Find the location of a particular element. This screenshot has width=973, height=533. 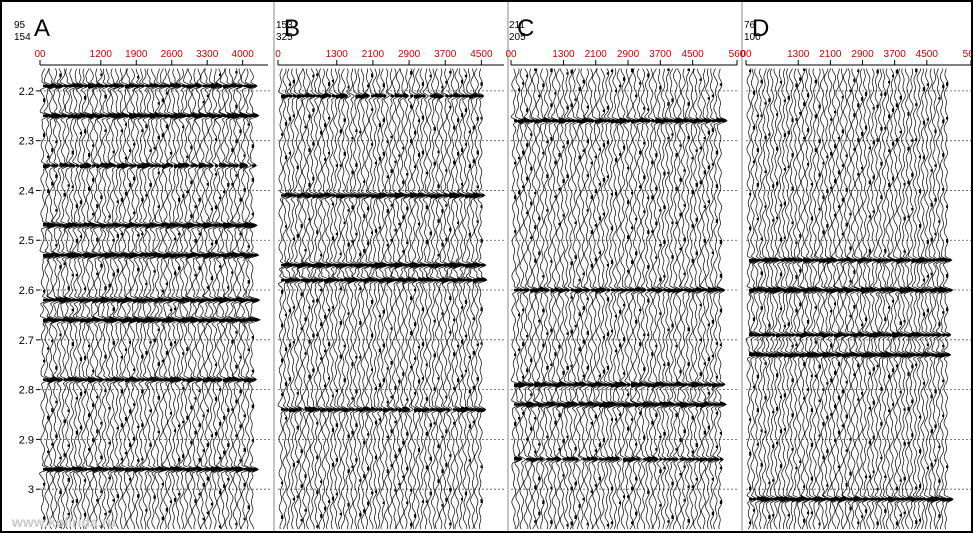

x-tick-label: 1900 is located at coordinates (136, 54).